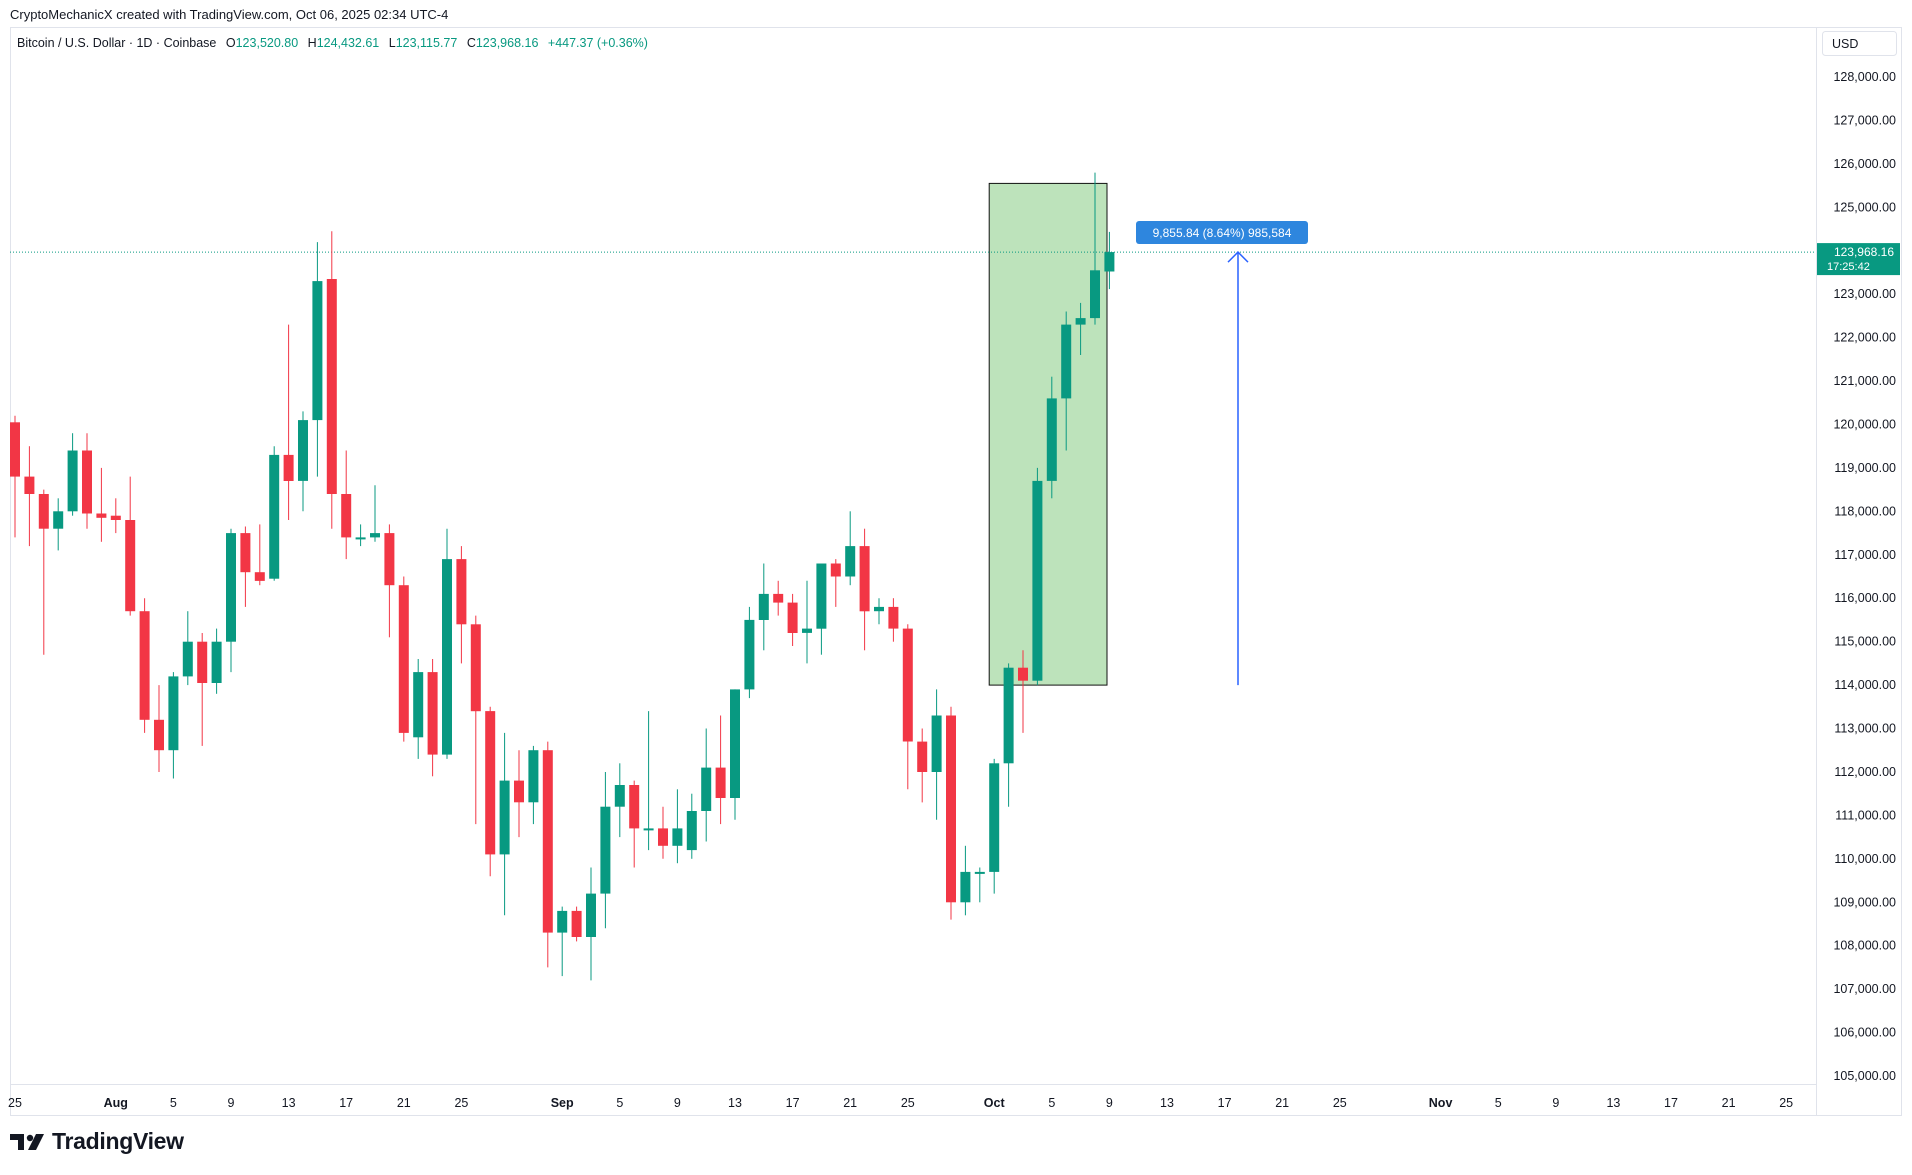  What do you see at coordinates (1865, 642) in the screenshot?
I see `price-tick-label: 115,000.00` at bounding box center [1865, 642].